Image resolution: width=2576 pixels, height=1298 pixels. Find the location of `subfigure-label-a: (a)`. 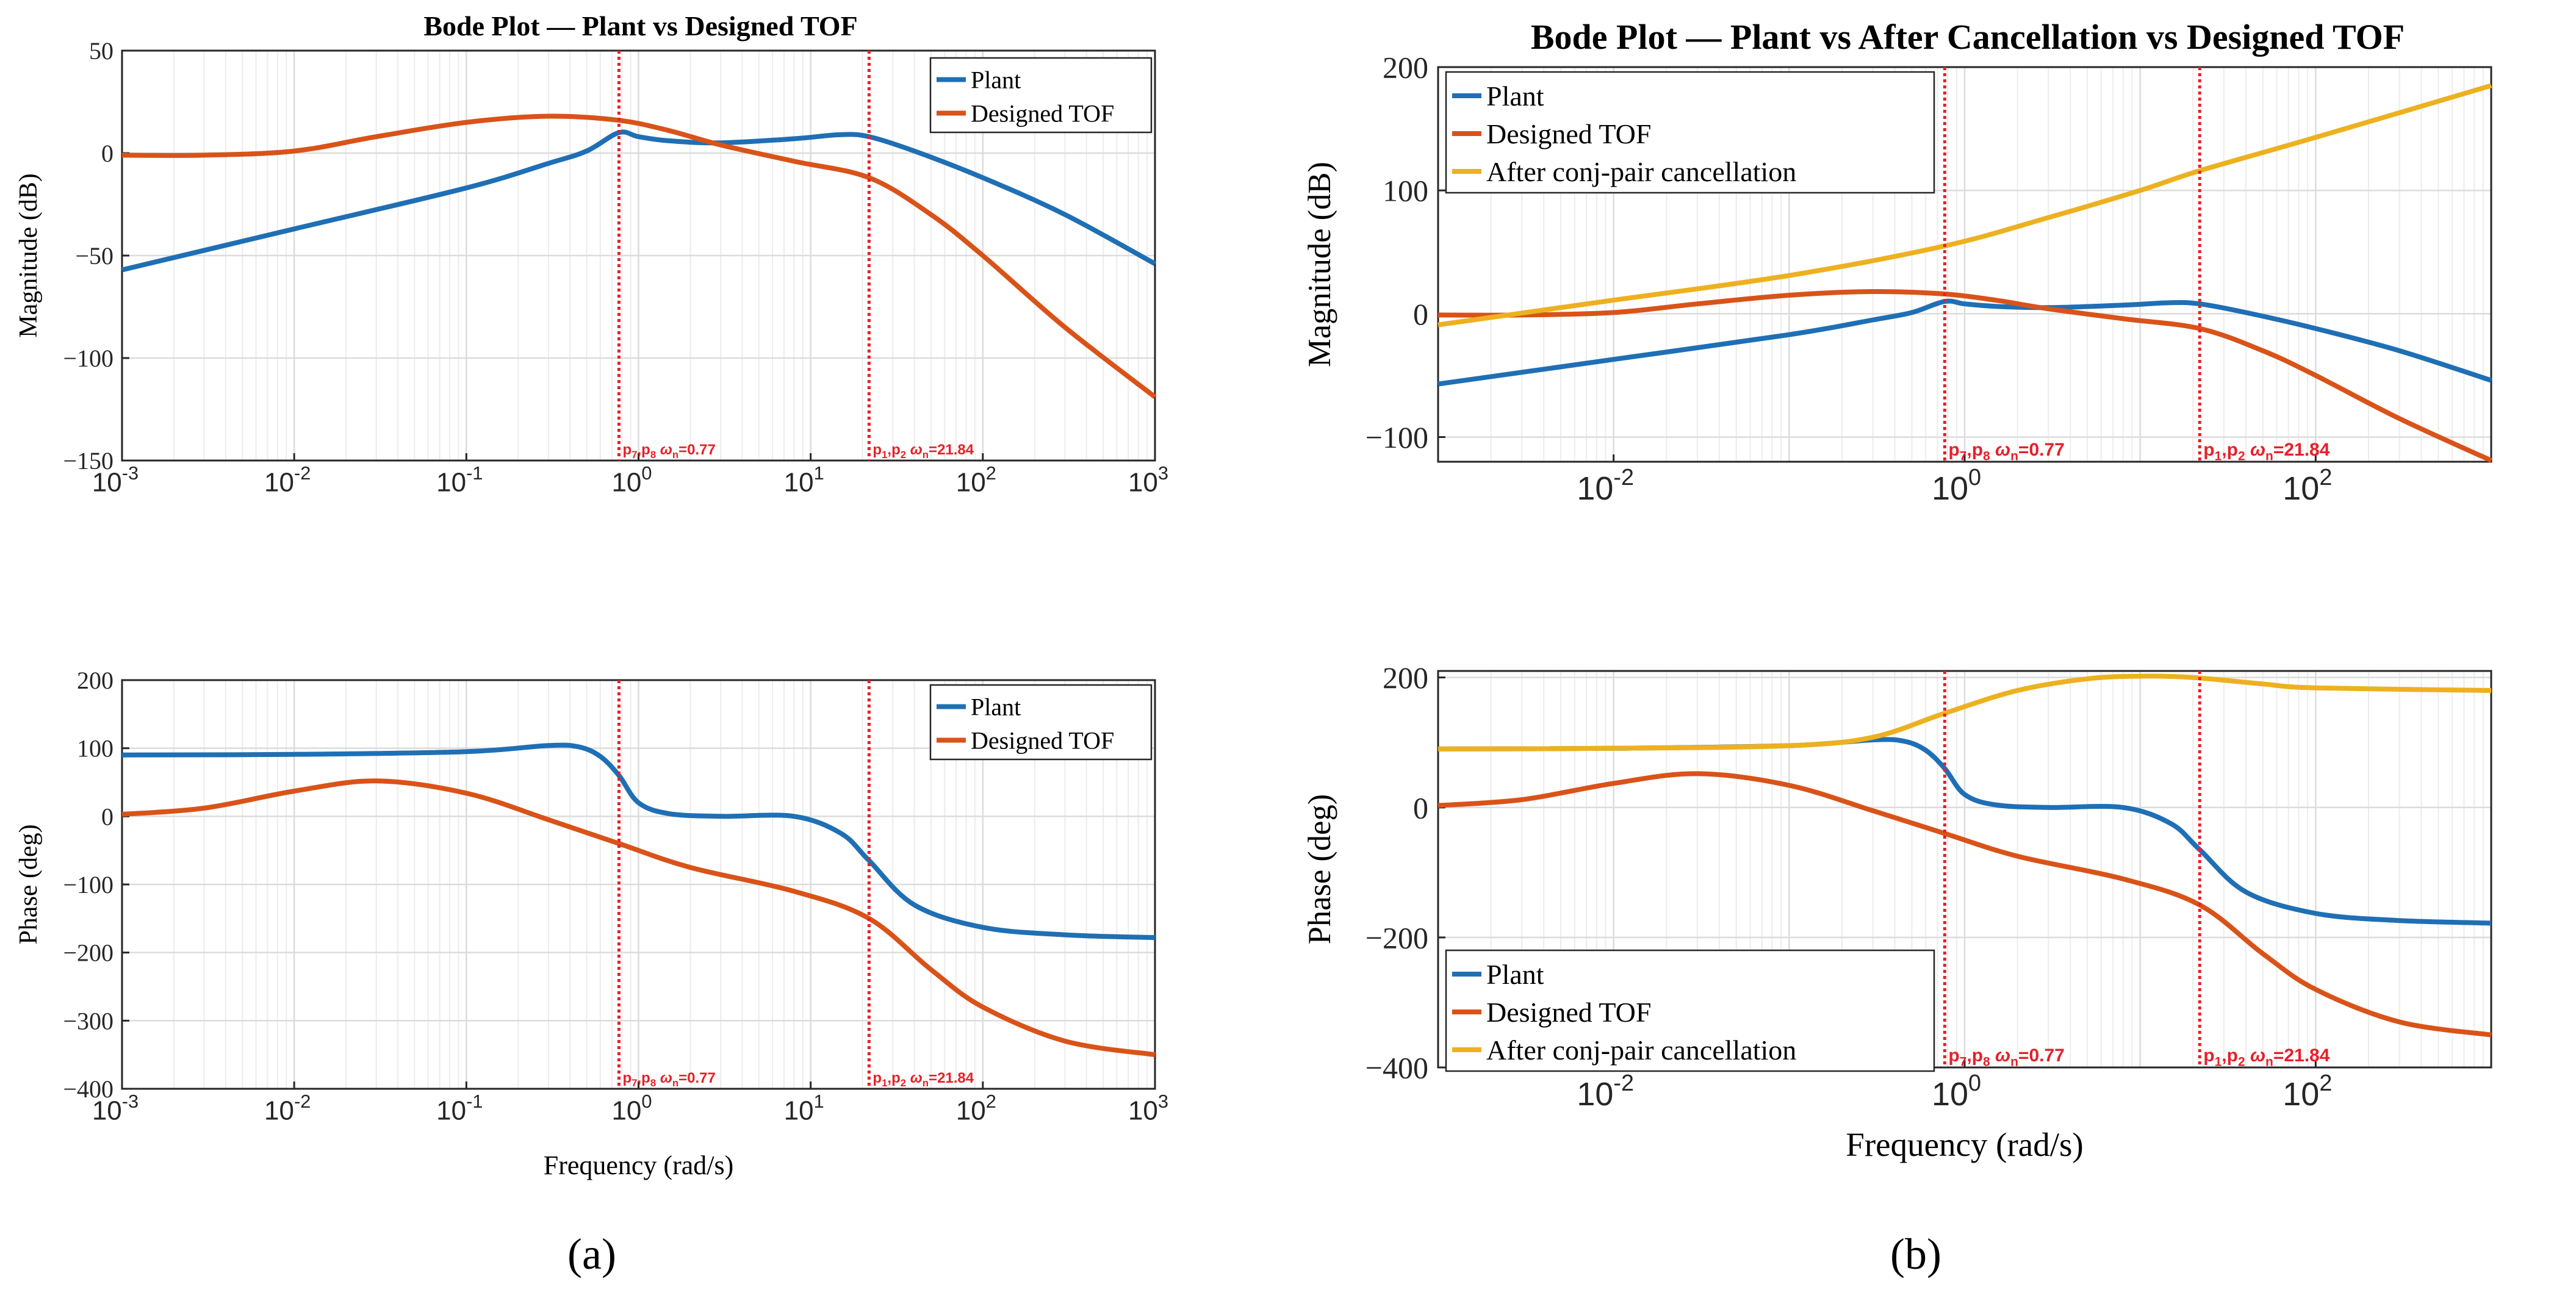

subfigure-label-a: (a) is located at coordinates (591, 1254).